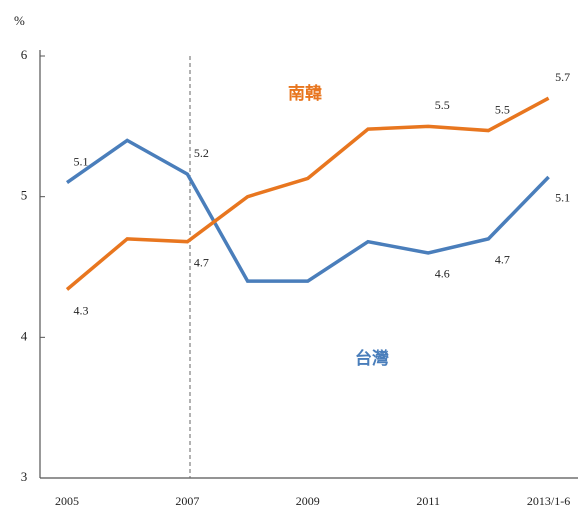 The image size is (584, 517). I want to click on data-label: 4.6, so click(442, 274).